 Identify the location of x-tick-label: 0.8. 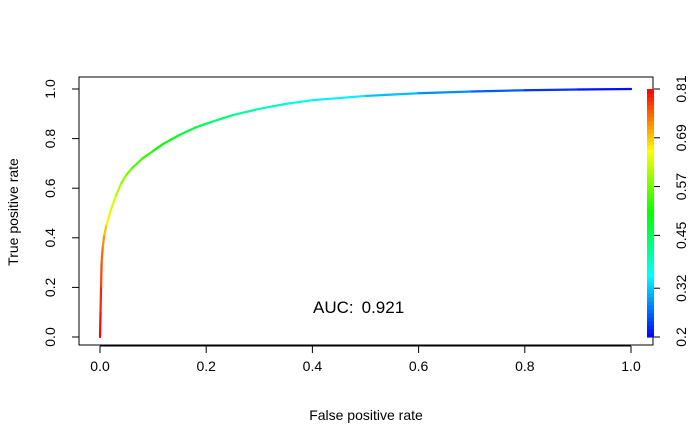
(525, 366).